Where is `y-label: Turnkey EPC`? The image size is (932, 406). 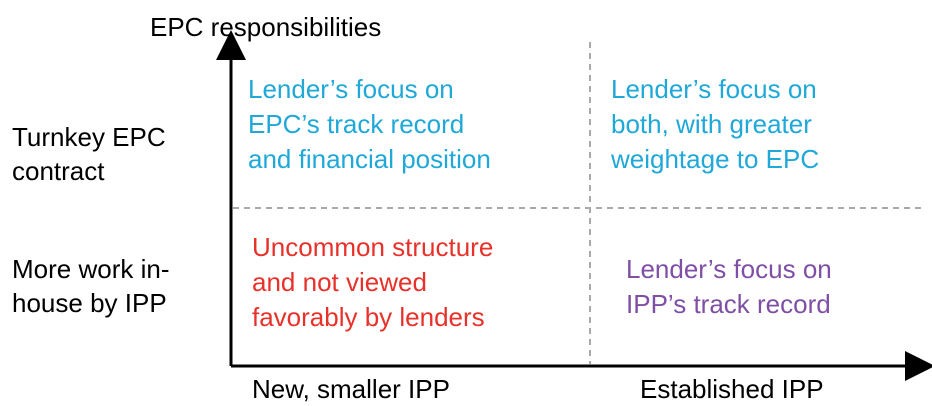
y-label: Turnkey EPC is located at coordinates (89, 137).